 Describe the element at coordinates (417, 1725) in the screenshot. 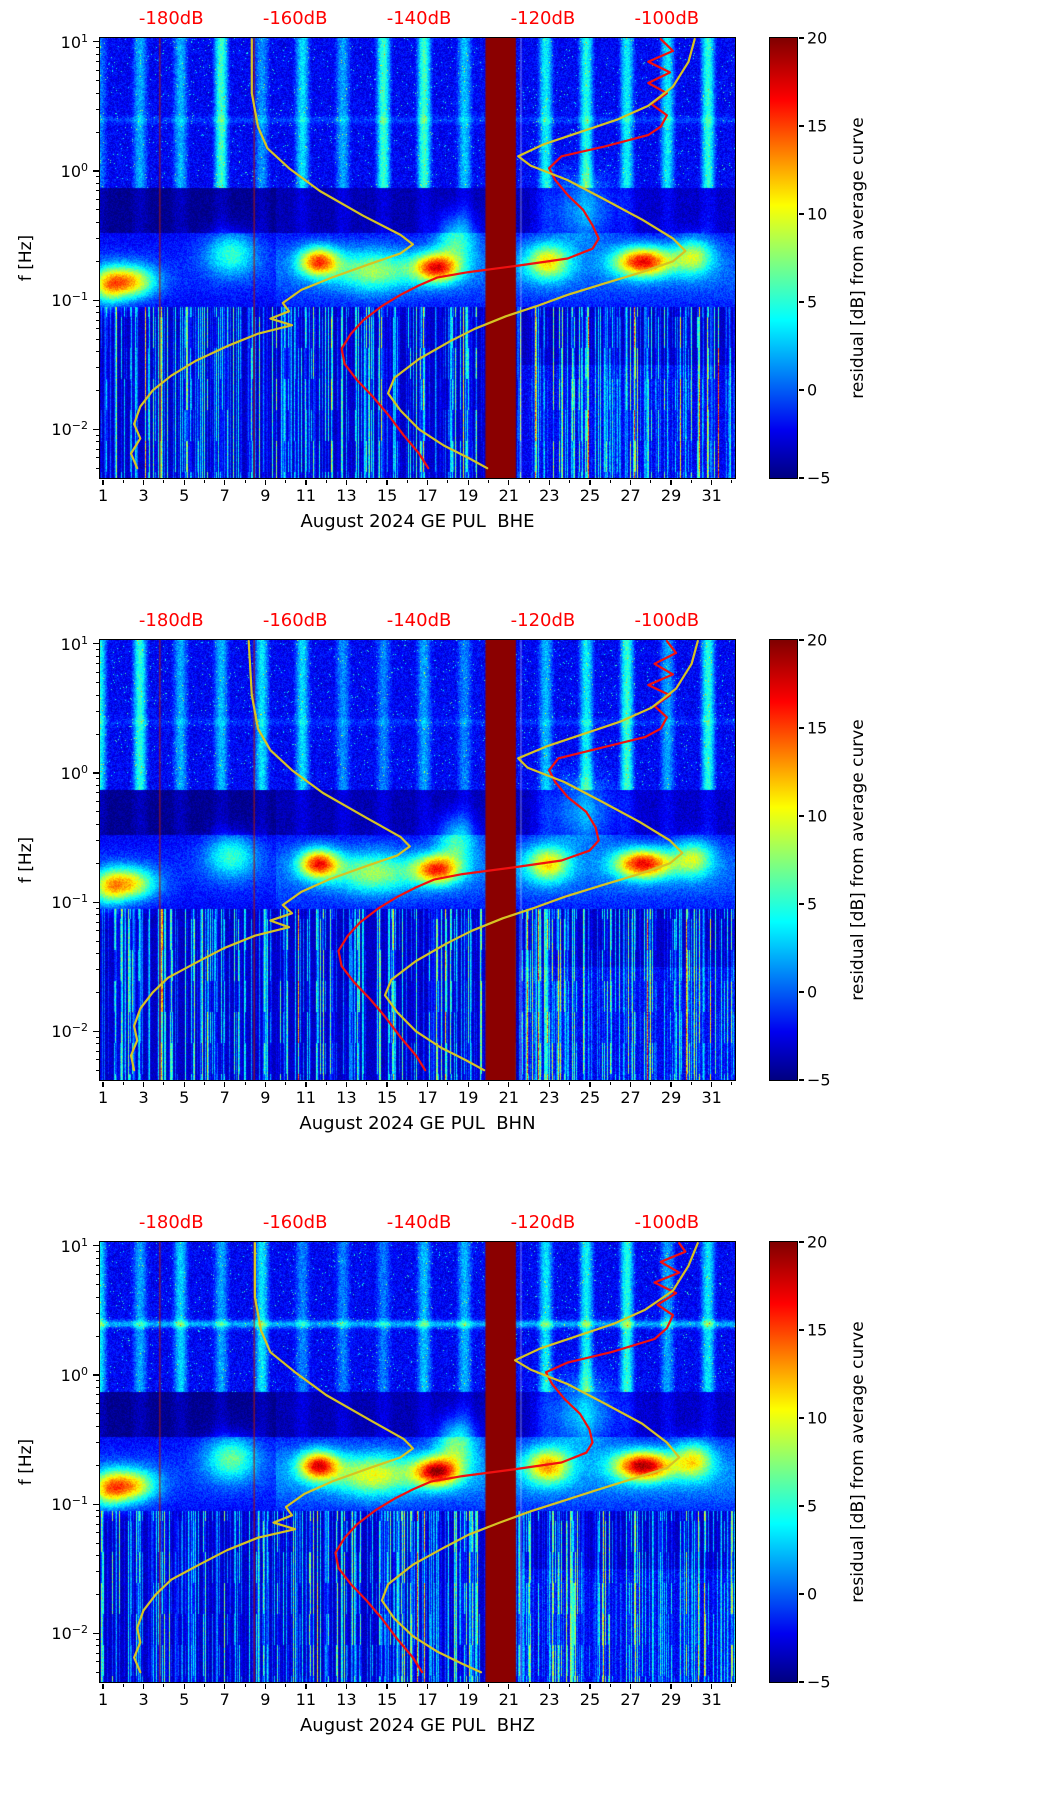

I see `x-axis-label: August 2024 GE PUL BHZ` at that location.